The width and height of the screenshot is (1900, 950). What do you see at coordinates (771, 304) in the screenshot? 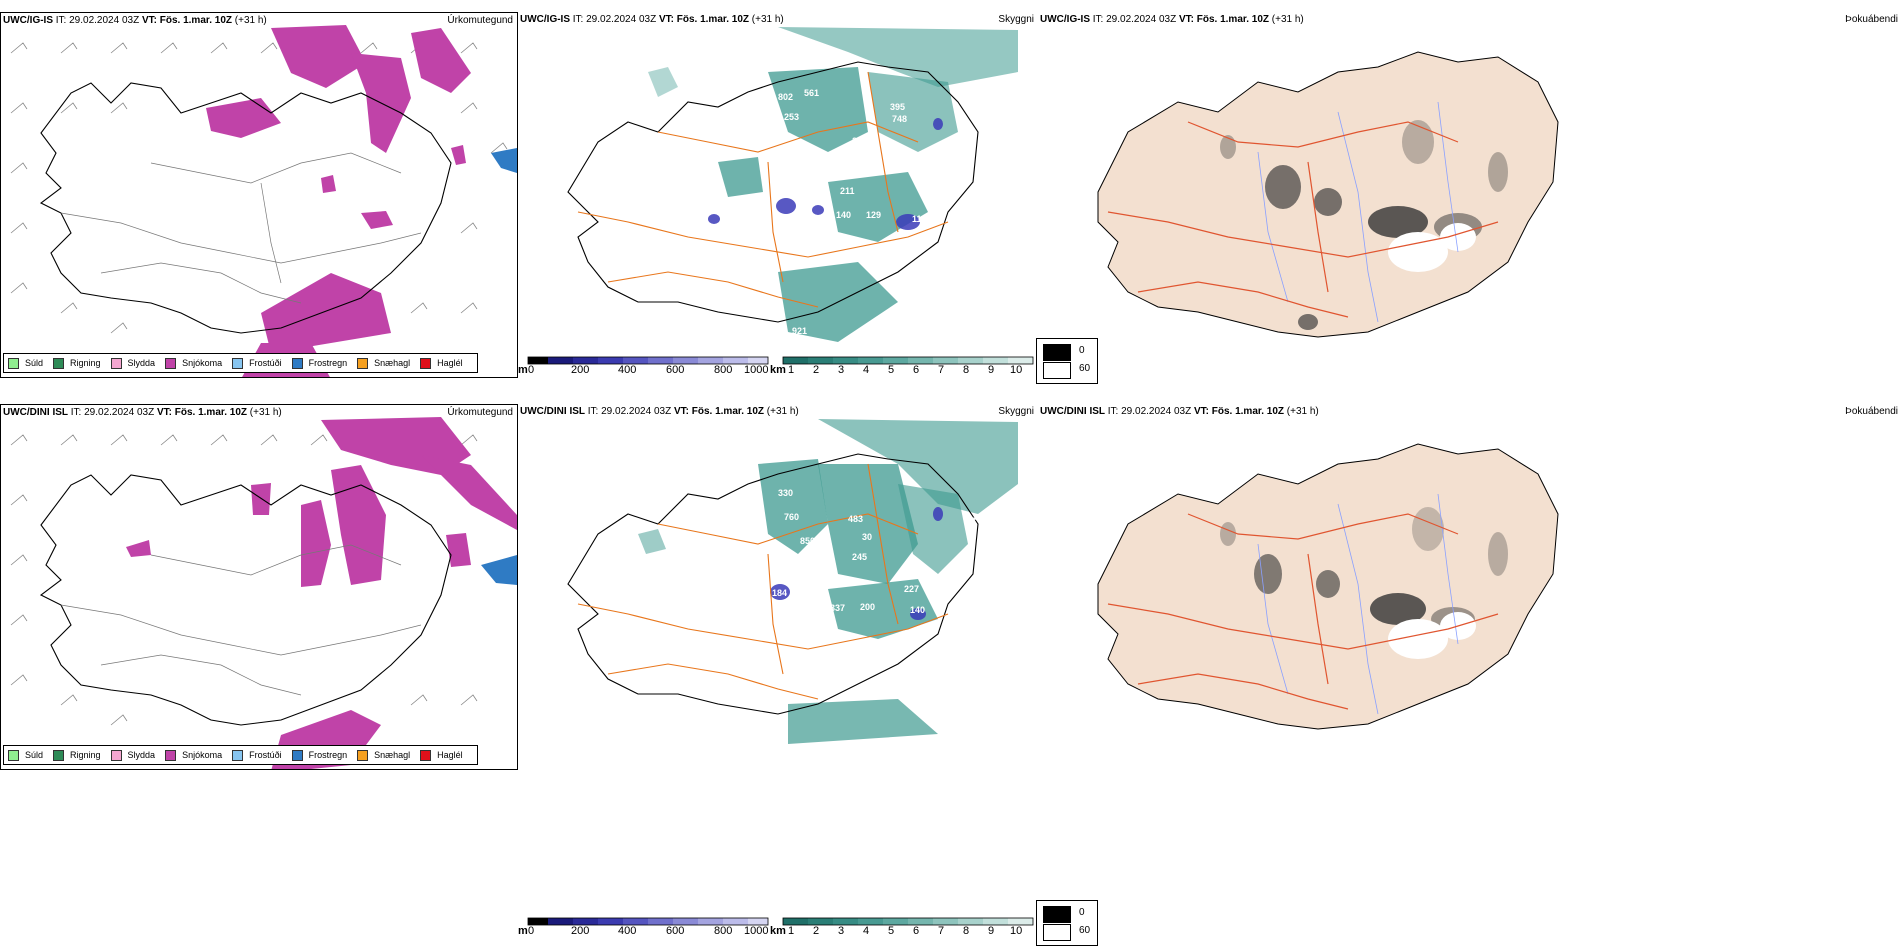
I see `visibility-value: 18` at bounding box center [771, 304].